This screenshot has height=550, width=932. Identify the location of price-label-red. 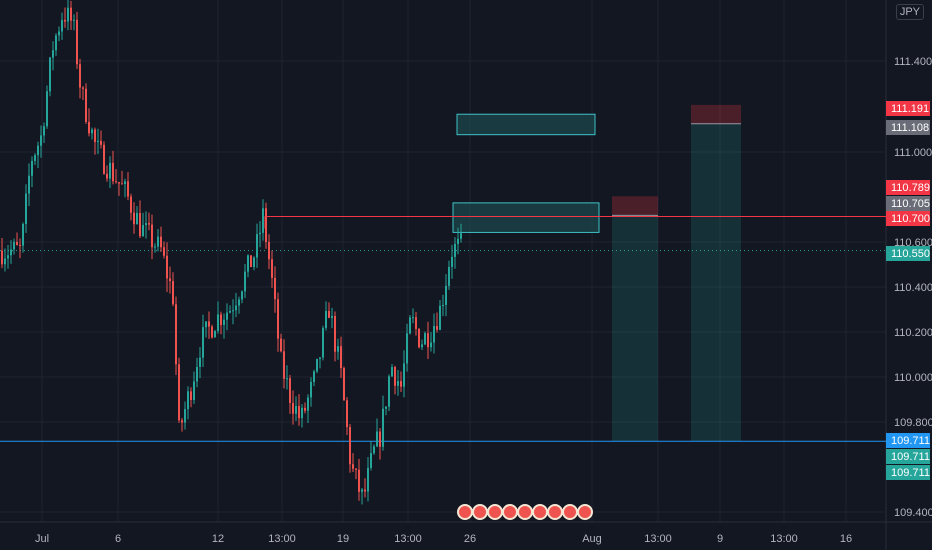
(908, 187).